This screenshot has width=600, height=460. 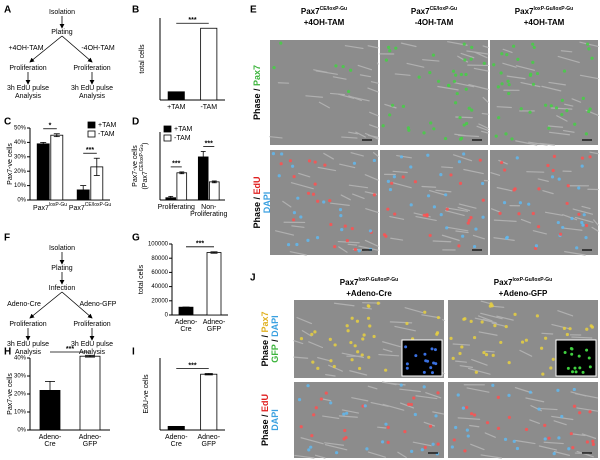 What do you see at coordinates (90, 444) in the screenshot?
I see `x-tick-label: GFP` at bounding box center [90, 444].